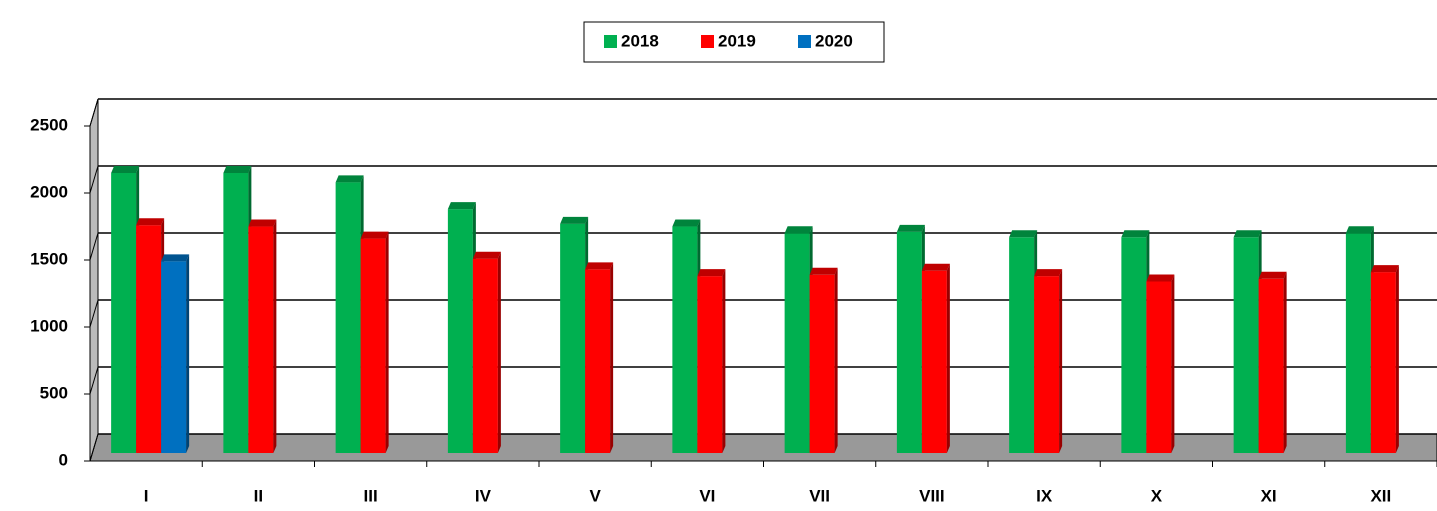 This screenshot has width=1437, height=511. Describe the element at coordinates (49, 258) in the screenshot. I see `y-tick-label: 1500` at that location.